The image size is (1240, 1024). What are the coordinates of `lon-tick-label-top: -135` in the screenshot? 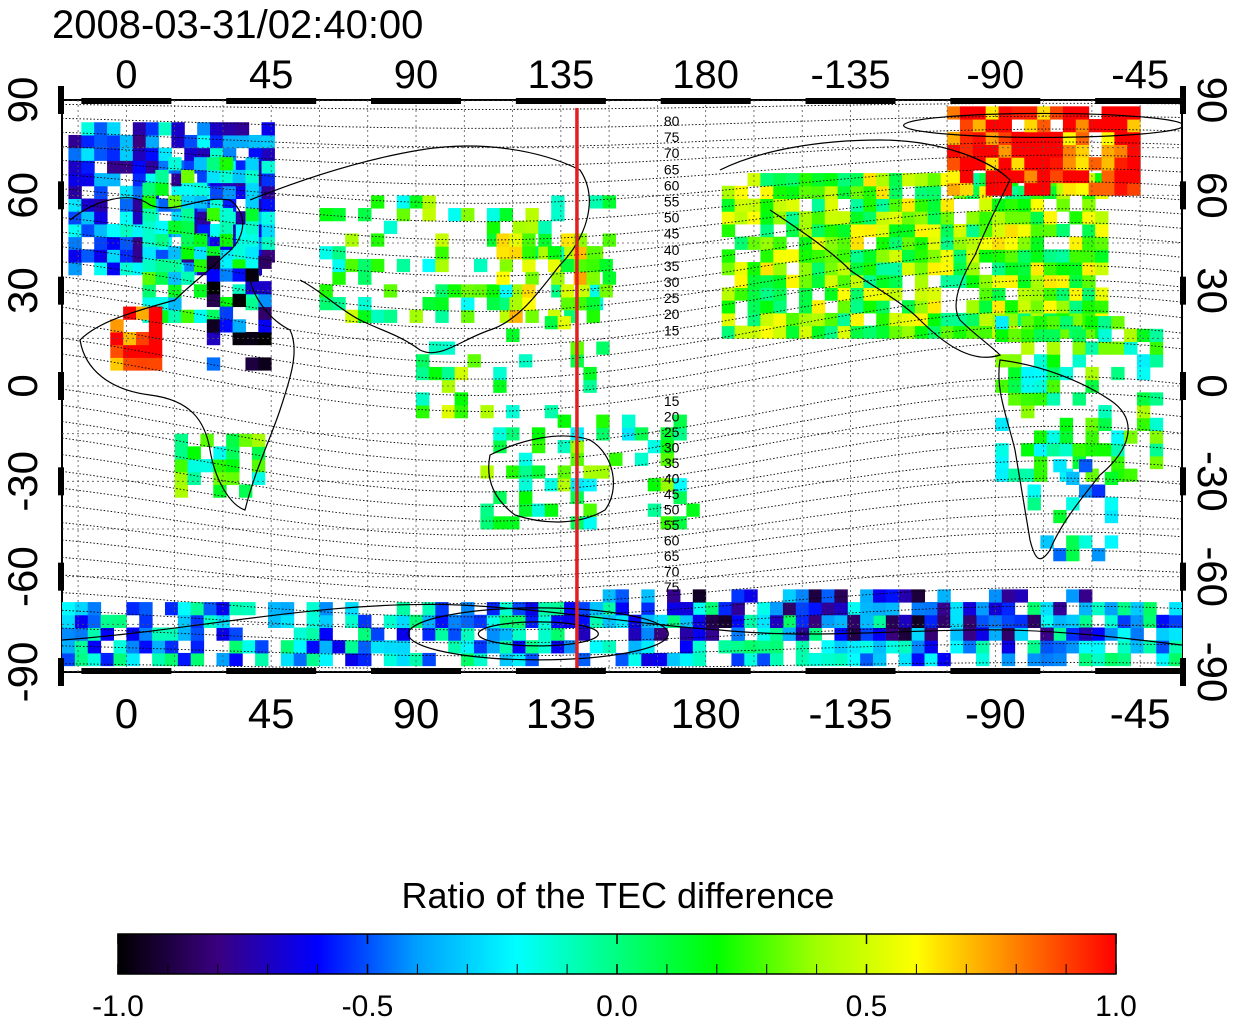 It's located at (850, 75).